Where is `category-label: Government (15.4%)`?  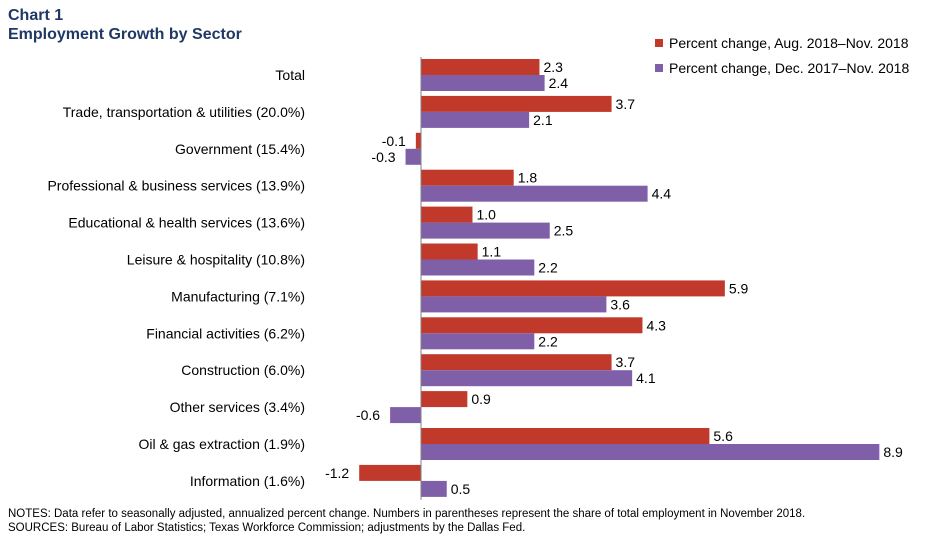
category-label: Government (15.4%) is located at coordinates (240, 149).